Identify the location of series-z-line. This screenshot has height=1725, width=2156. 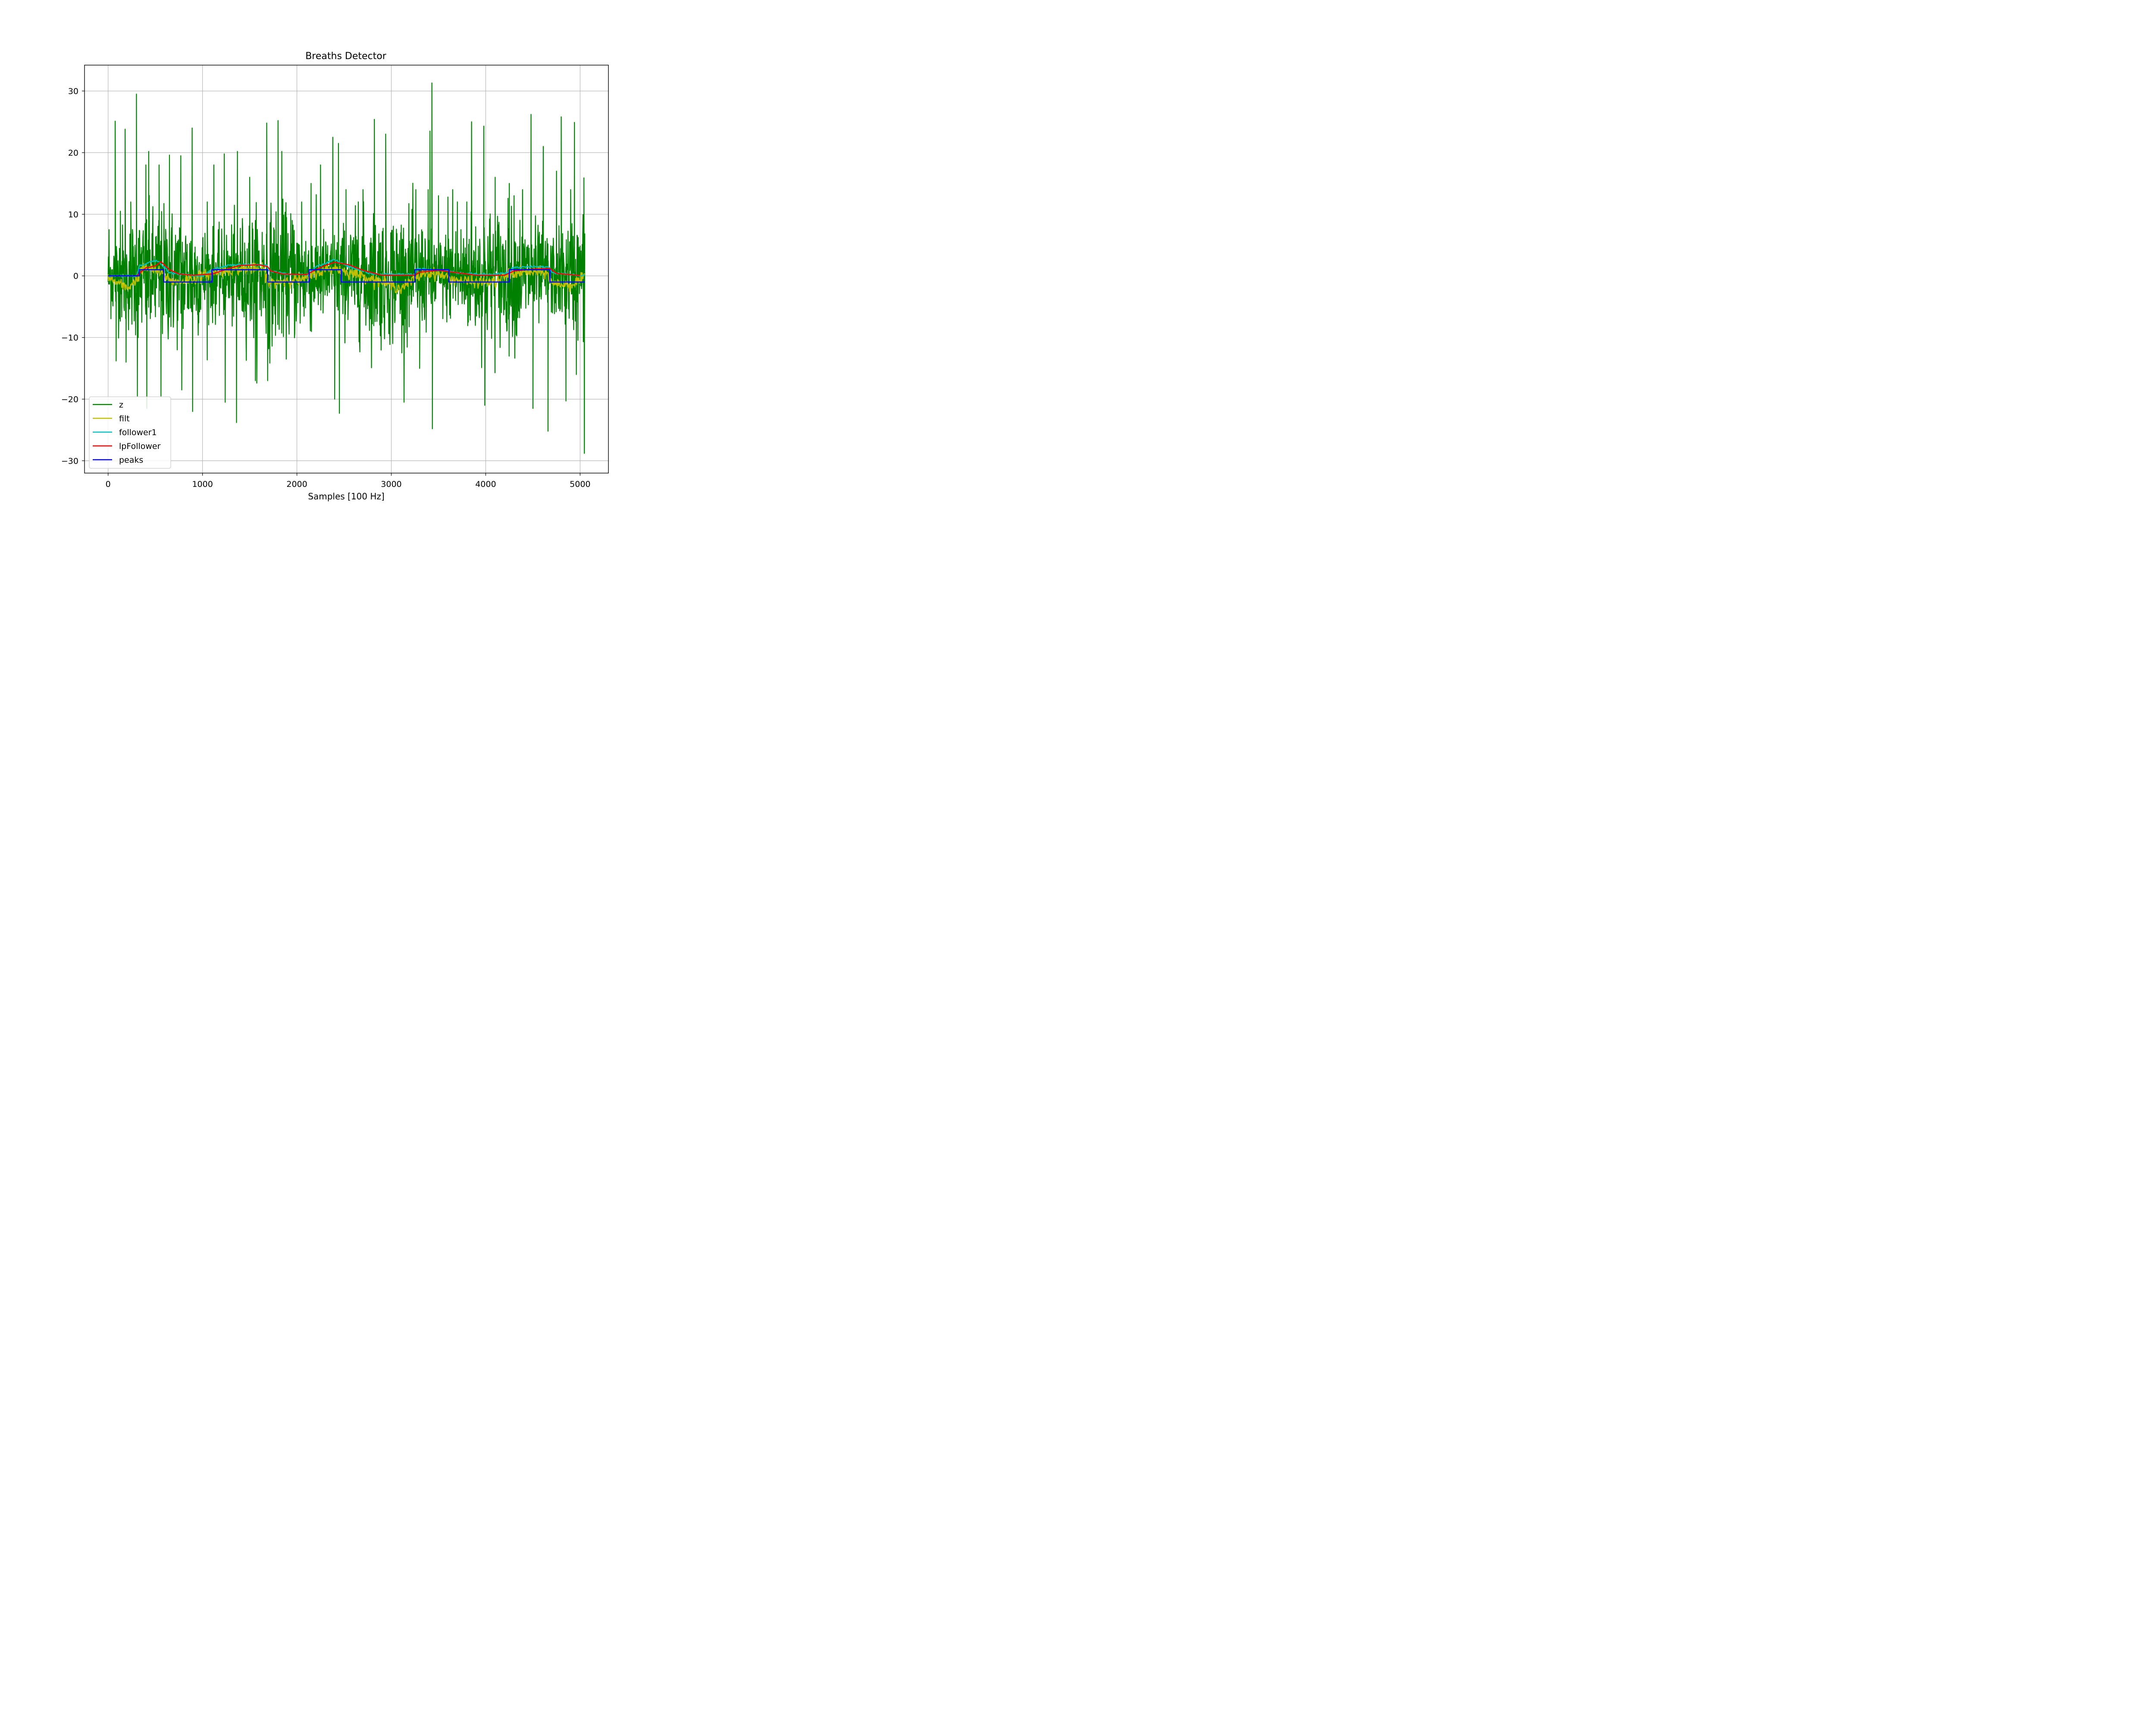
(346, 268).